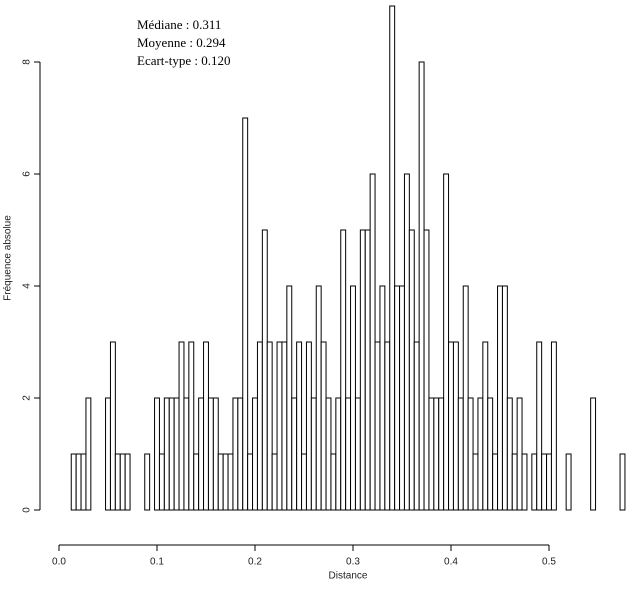 This screenshot has width=634, height=591. What do you see at coordinates (27, 510) in the screenshot?
I see `y-tick-label: 0` at bounding box center [27, 510].